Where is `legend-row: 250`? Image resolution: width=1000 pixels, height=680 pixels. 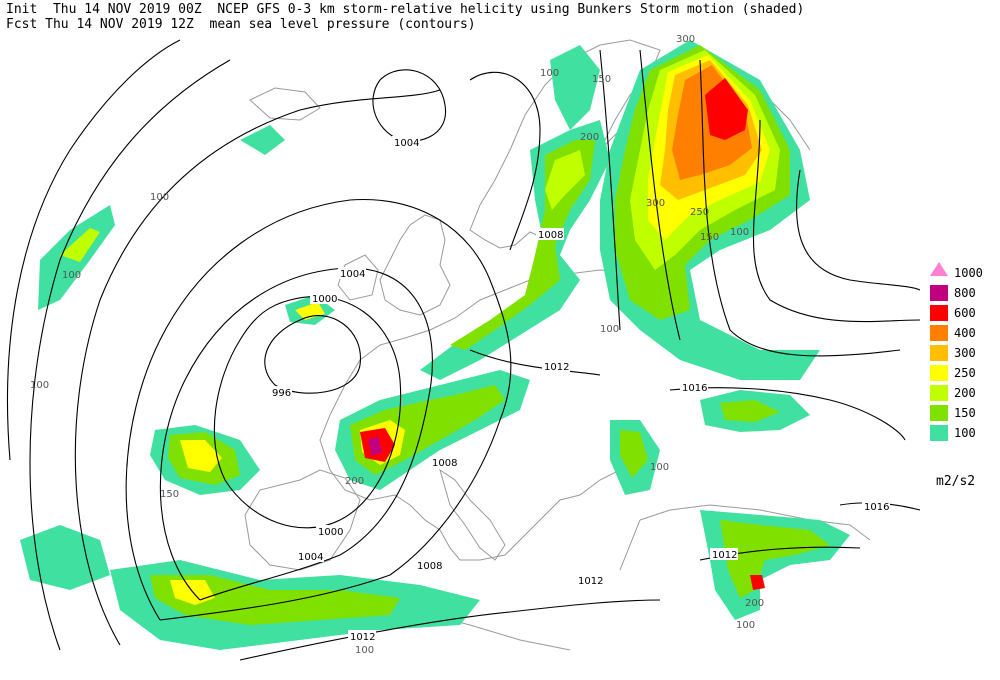 legend-row: 250 is located at coordinates (963, 372).